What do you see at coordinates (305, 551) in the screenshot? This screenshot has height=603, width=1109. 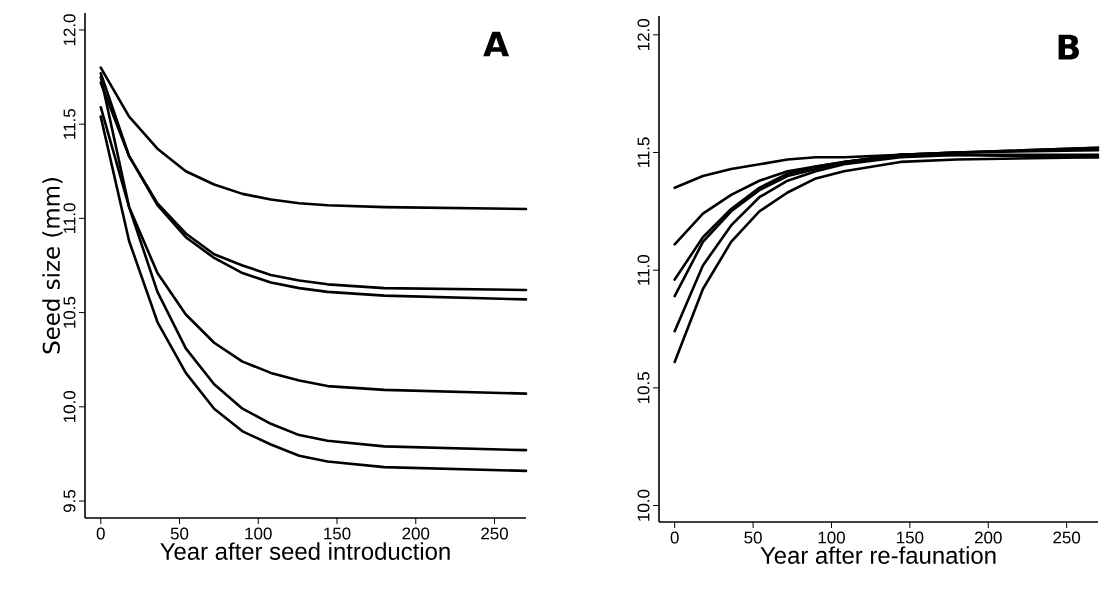 I see `x-axis-title: Year after seed introduction` at bounding box center [305, 551].